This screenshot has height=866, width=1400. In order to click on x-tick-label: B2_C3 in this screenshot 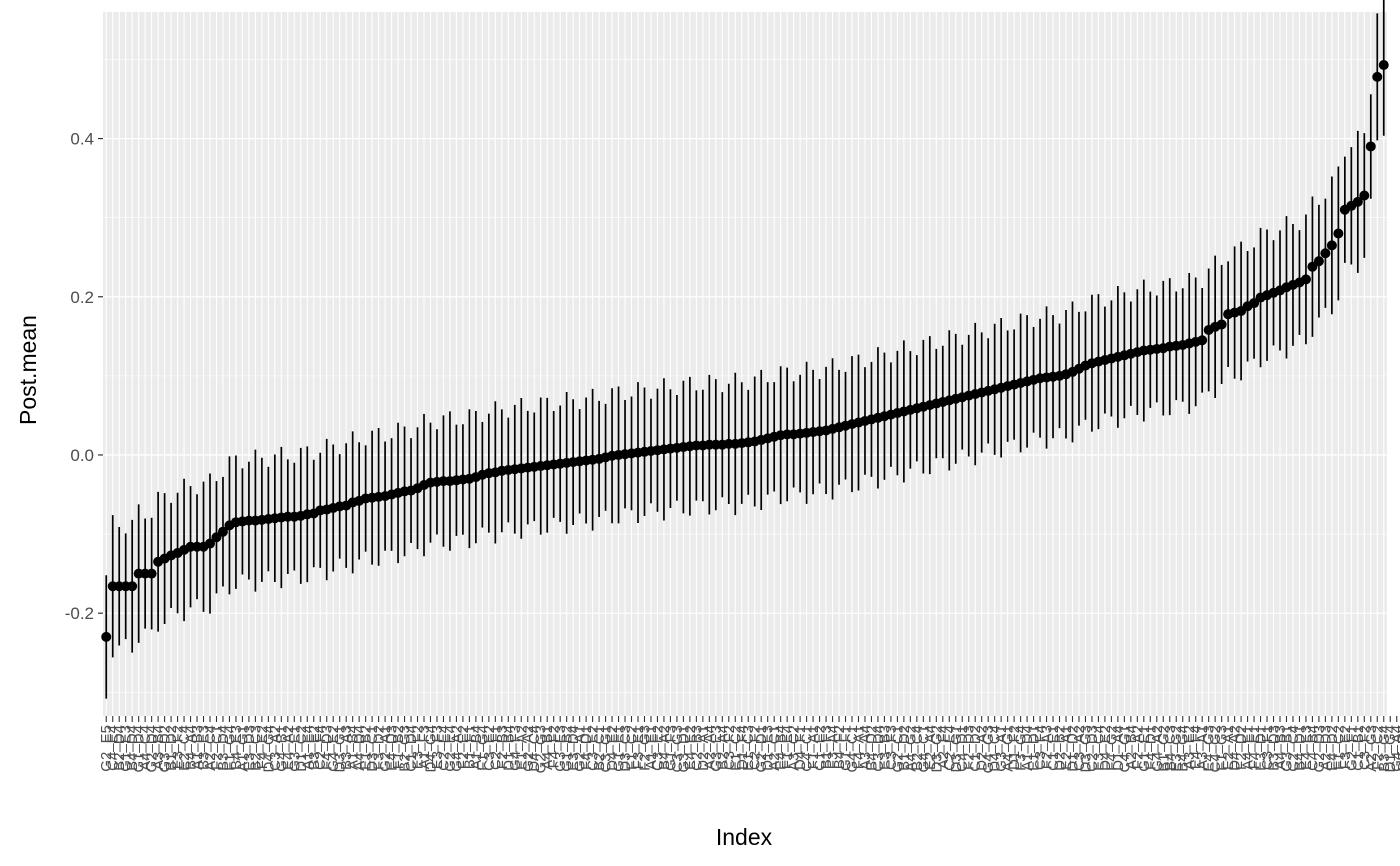, I will do `click(255, 748)`.